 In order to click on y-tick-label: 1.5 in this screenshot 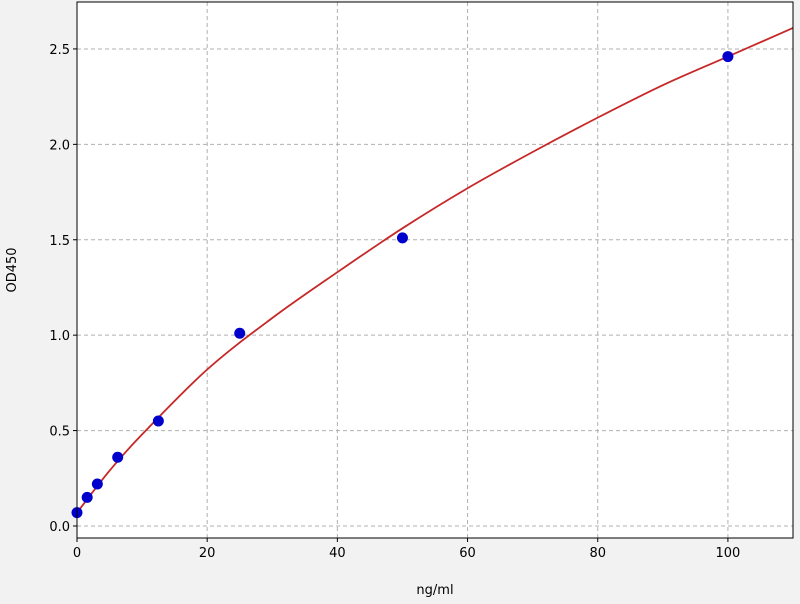, I will do `click(59, 241)`.